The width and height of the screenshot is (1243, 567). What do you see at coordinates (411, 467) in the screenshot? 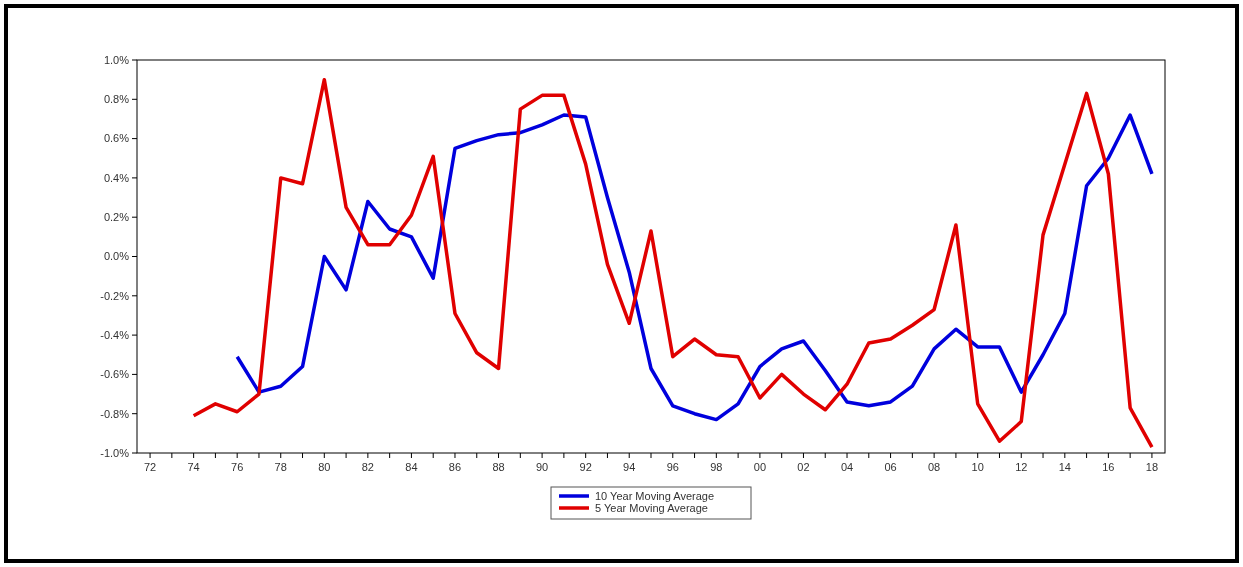
I see `x-tick-label: 84` at bounding box center [411, 467].